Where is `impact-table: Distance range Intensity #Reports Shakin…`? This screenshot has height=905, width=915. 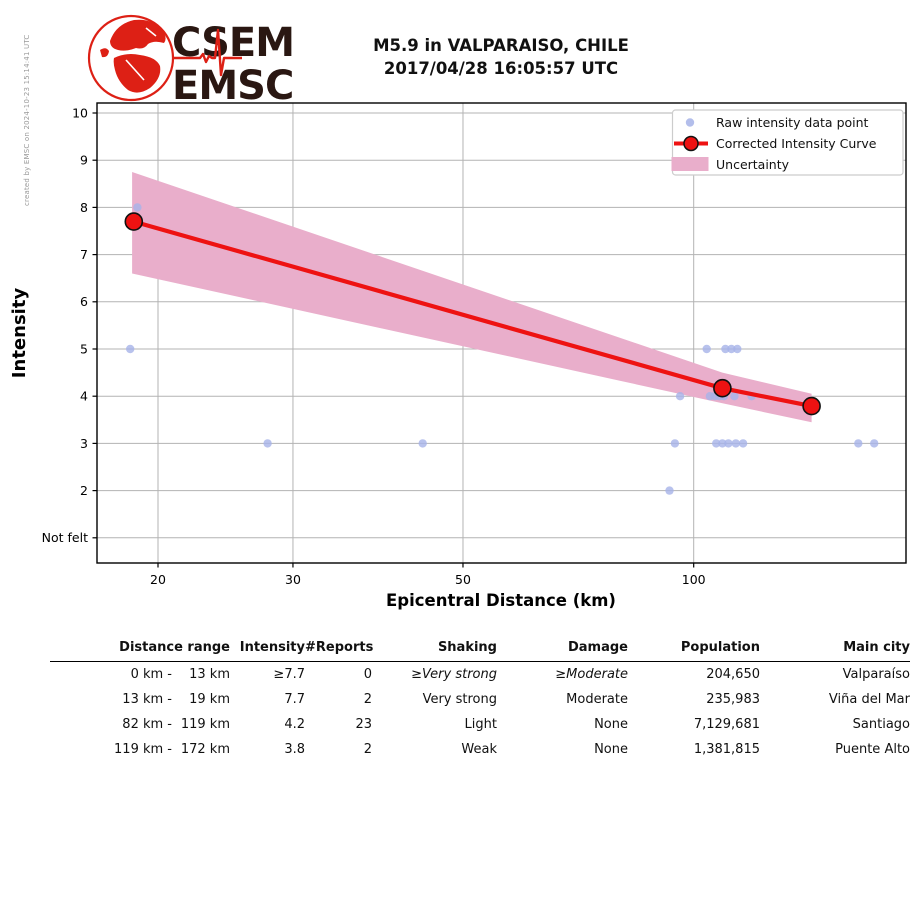 impact-table: Distance range Intensity #Reports Shakin… is located at coordinates (480, 701).